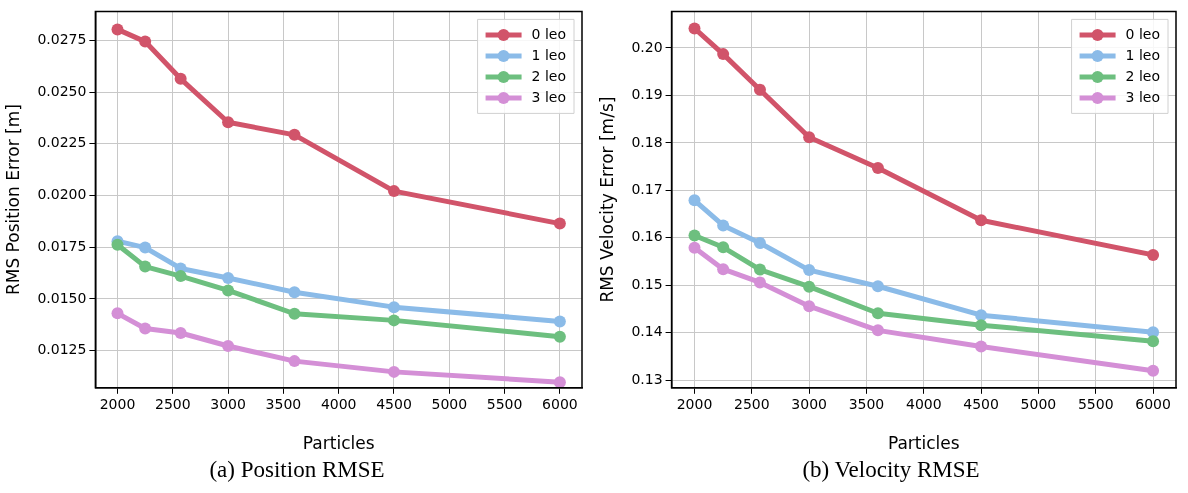  I want to click on text: (b) Velocity RMSE, so click(891, 470).